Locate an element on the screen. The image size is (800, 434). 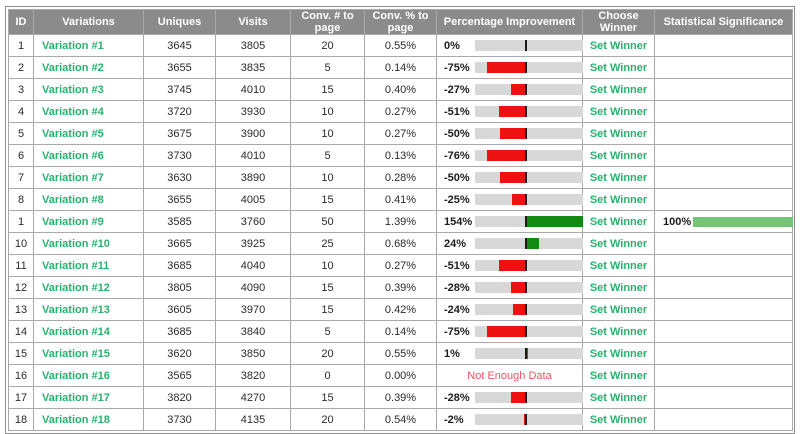
conv-pct-cell: 0.27% is located at coordinates (400, 133).